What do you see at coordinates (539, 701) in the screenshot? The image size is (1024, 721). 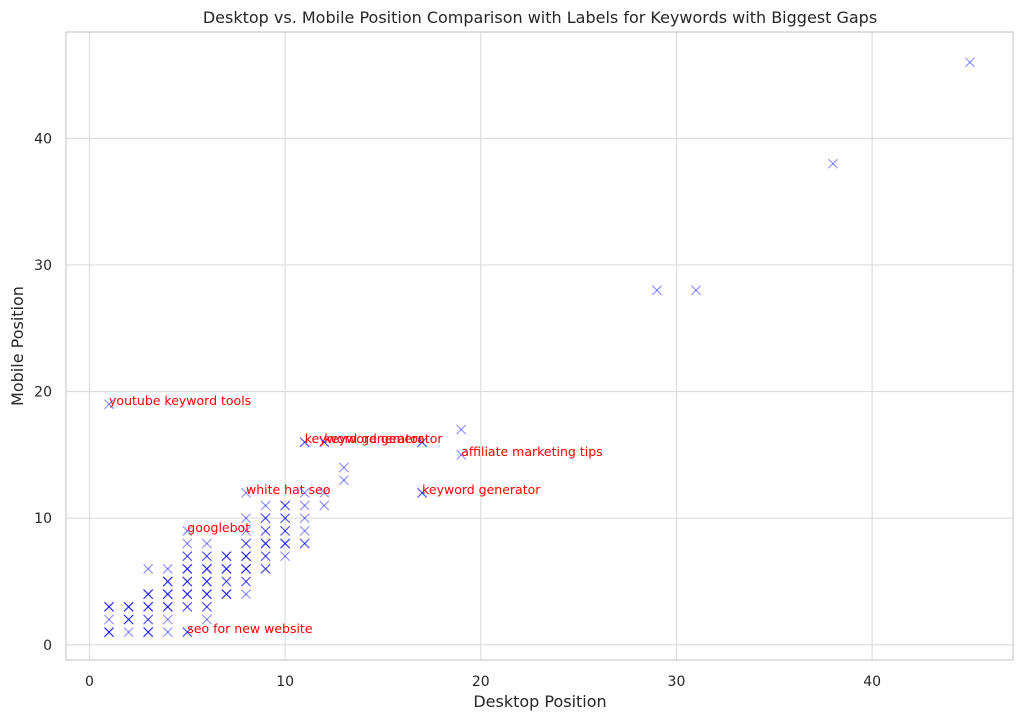 I see `x-axis-label: Desktop Position` at bounding box center [539, 701].